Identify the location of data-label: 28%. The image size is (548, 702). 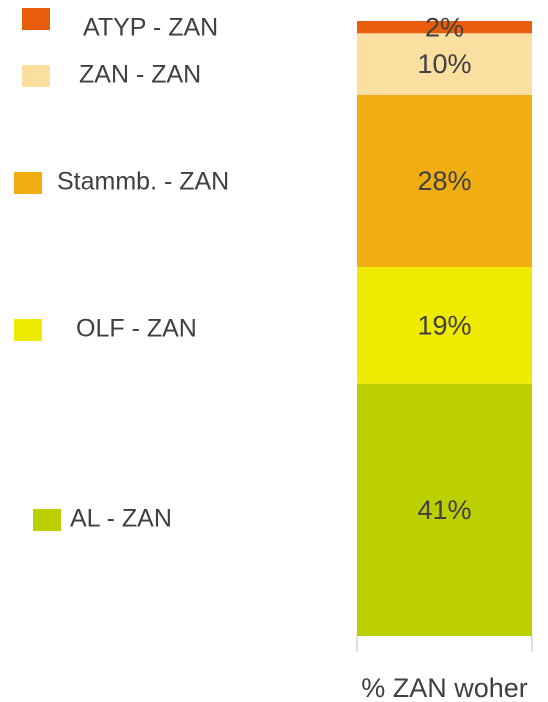
(444, 181).